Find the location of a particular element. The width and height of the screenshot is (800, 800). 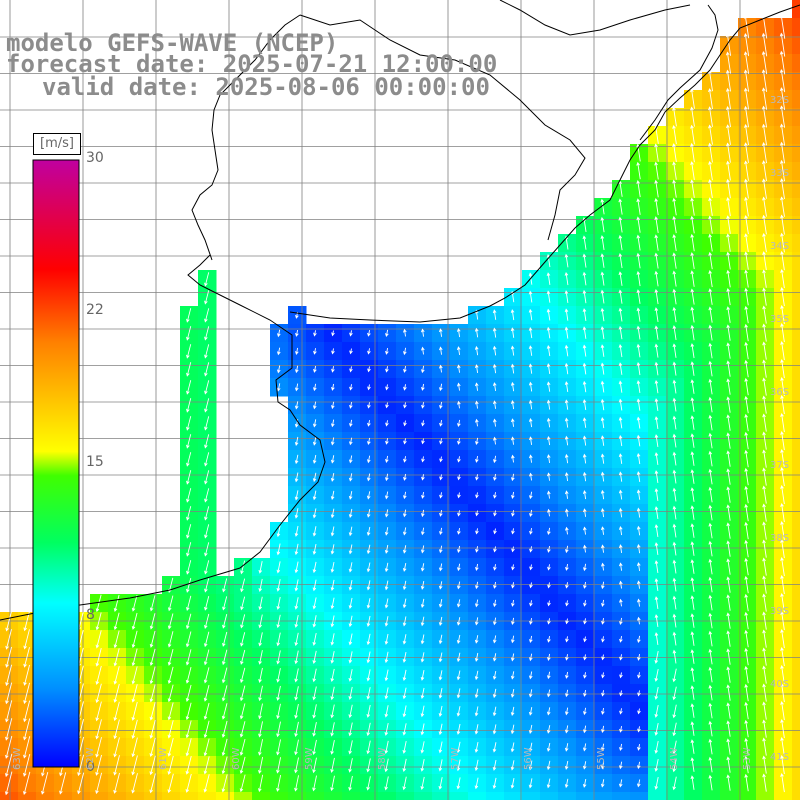

lat-label: 33S is located at coordinates (780, 173).